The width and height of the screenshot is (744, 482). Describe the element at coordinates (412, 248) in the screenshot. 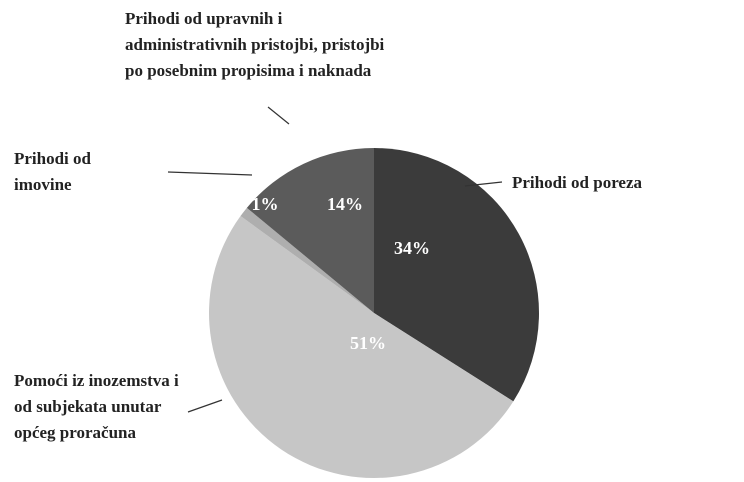

I see `value-label: 34%` at that location.